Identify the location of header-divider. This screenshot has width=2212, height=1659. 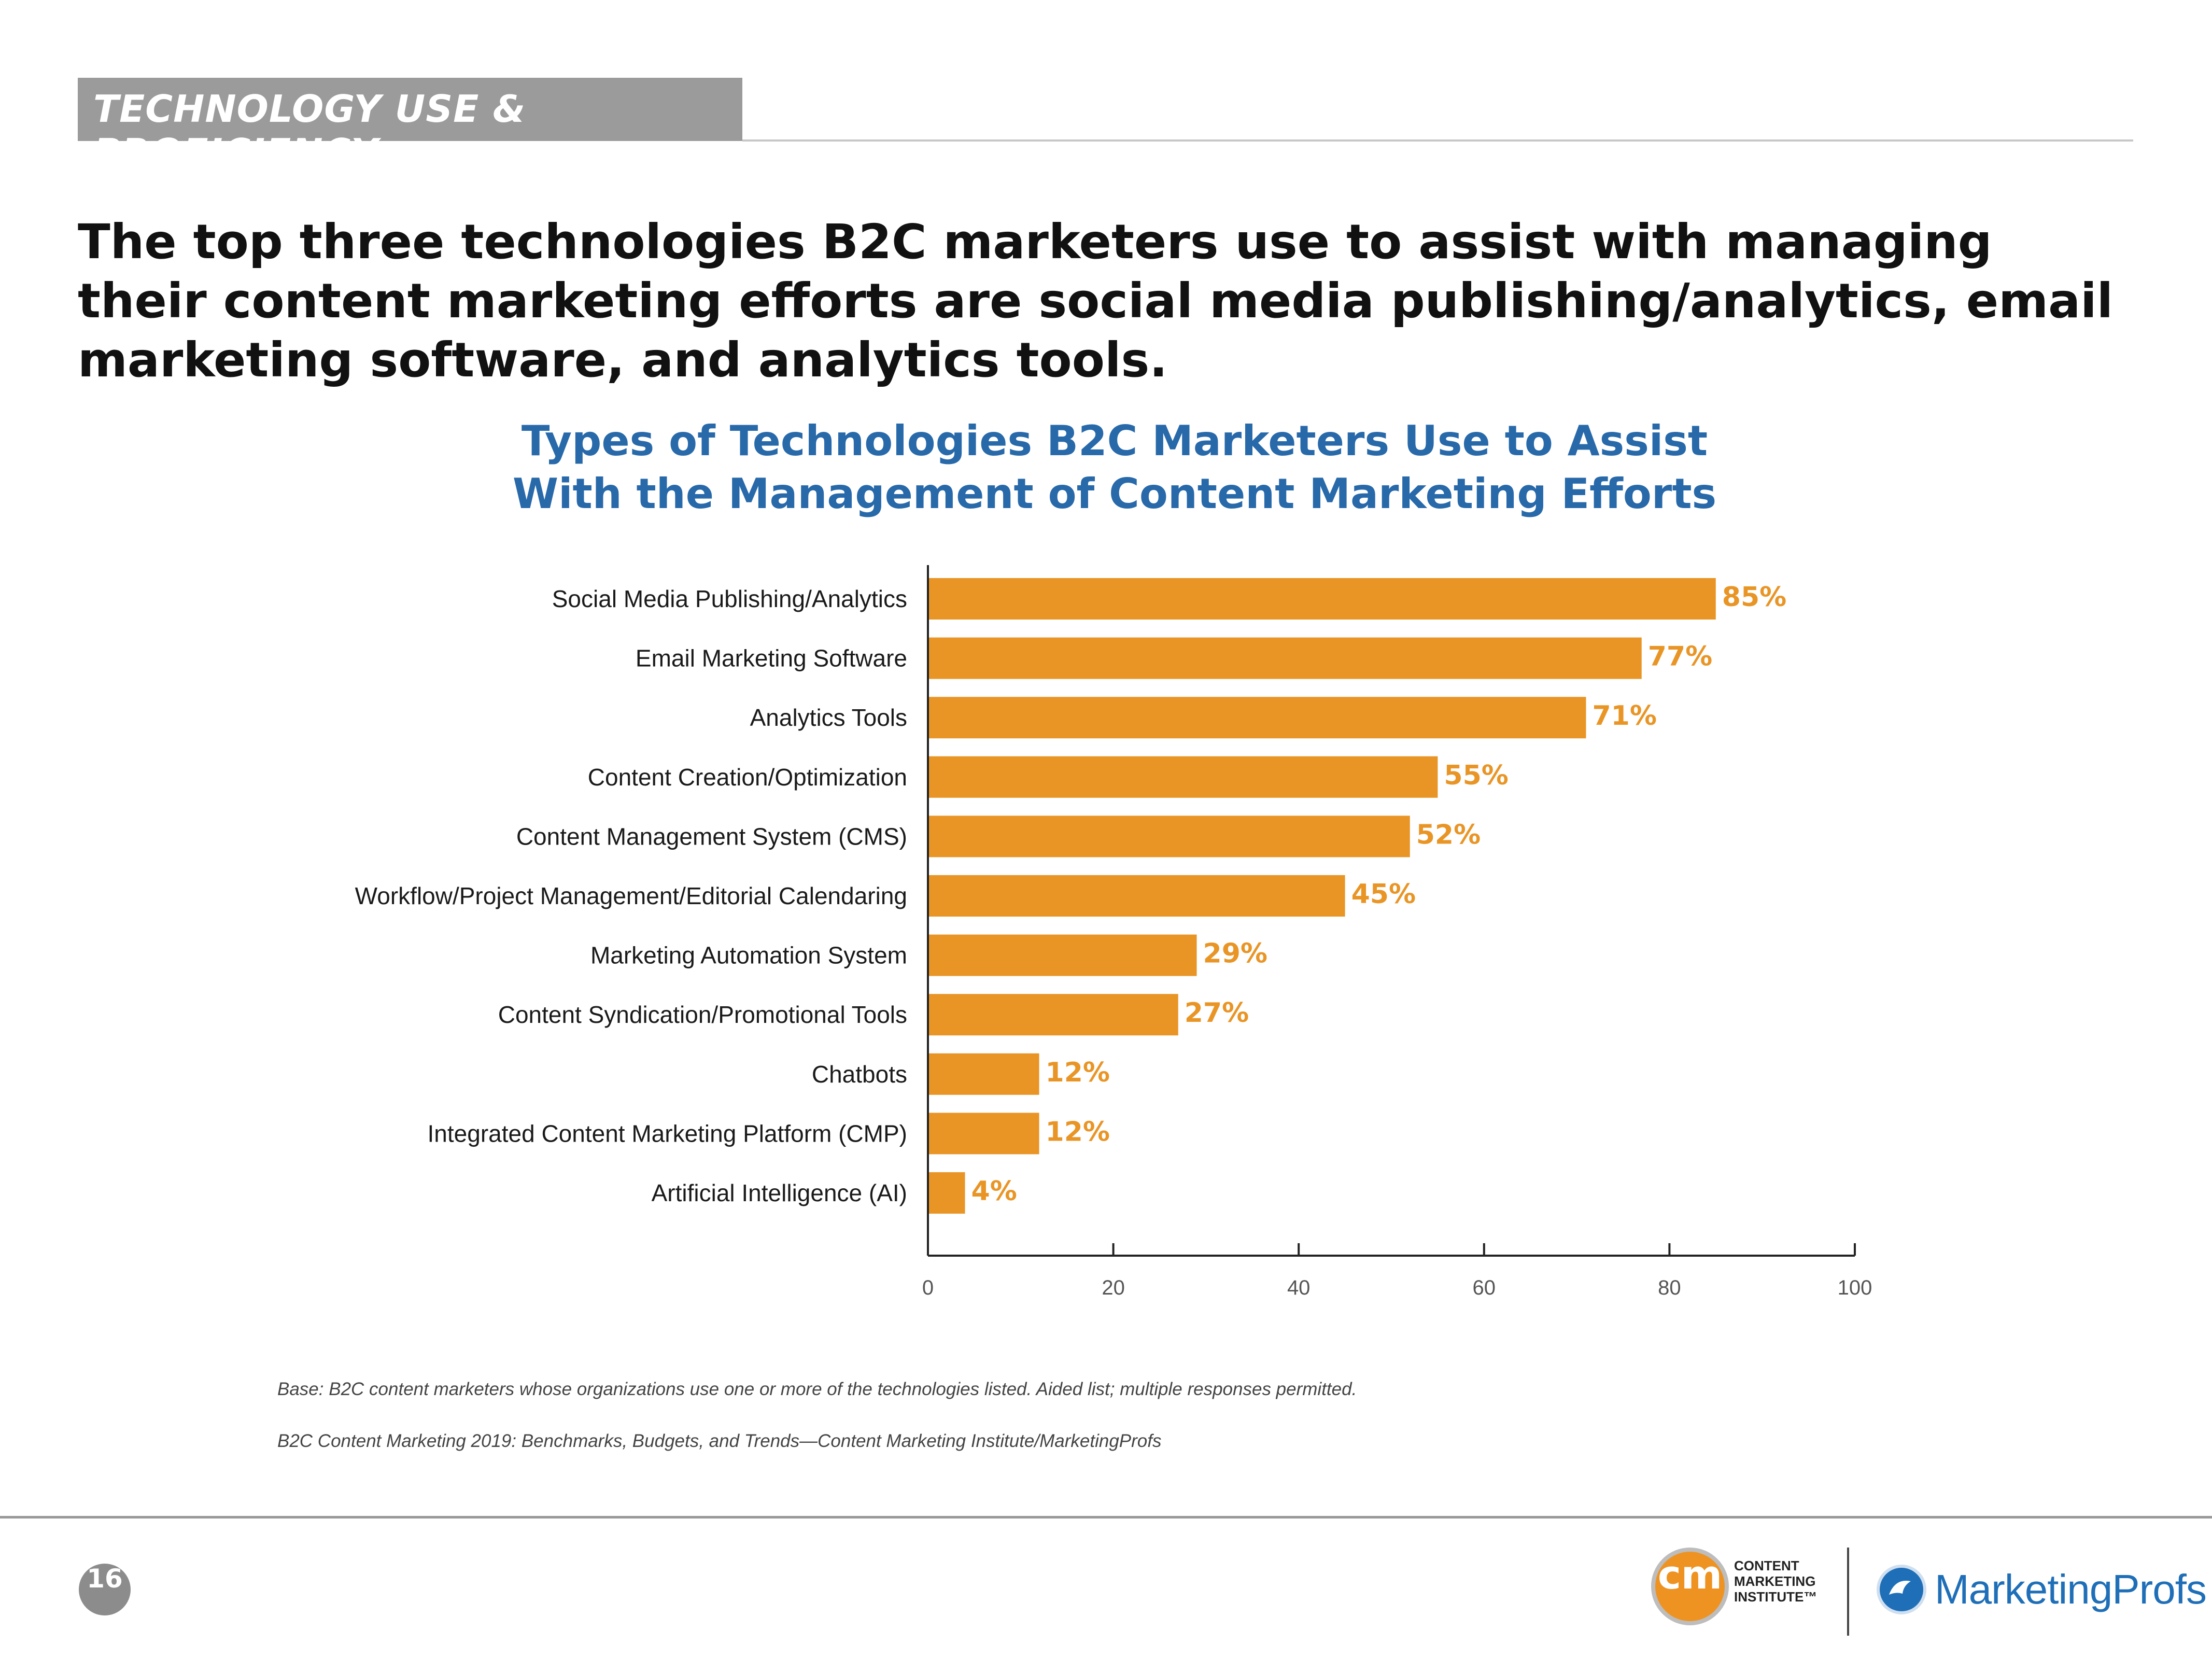
(1437, 140).